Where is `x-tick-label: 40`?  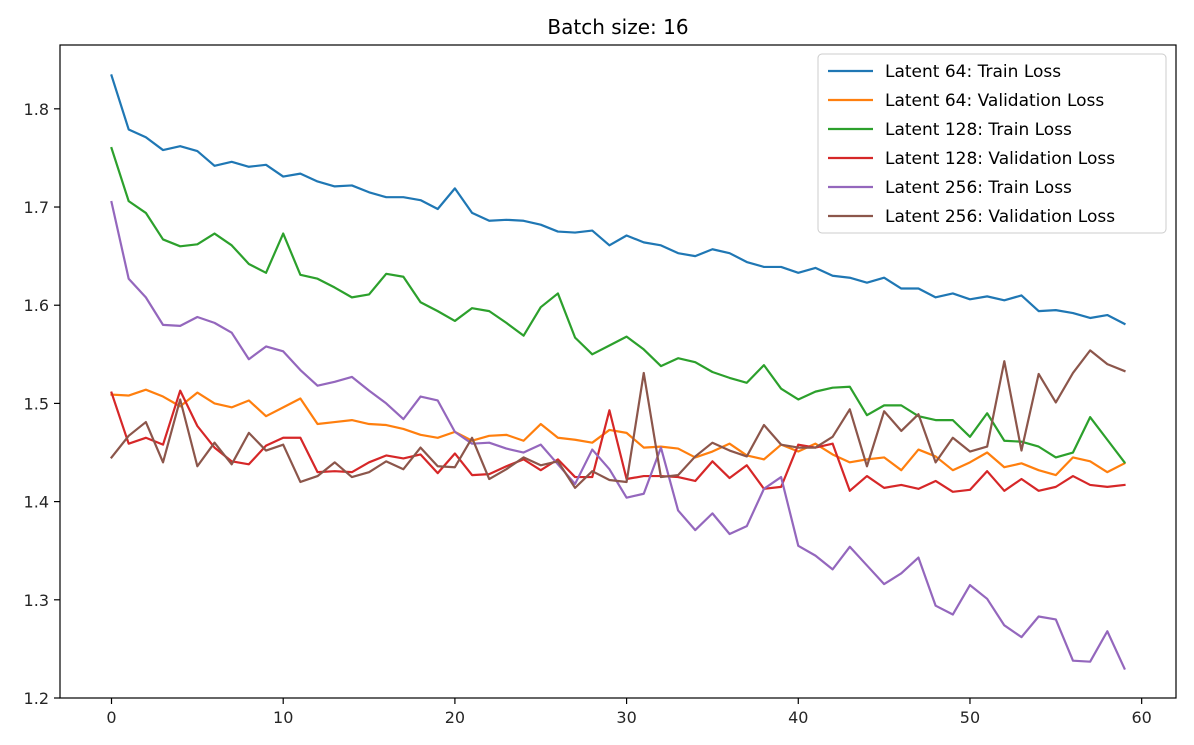
x-tick-label: 40 is located at coordinates (798, 717).